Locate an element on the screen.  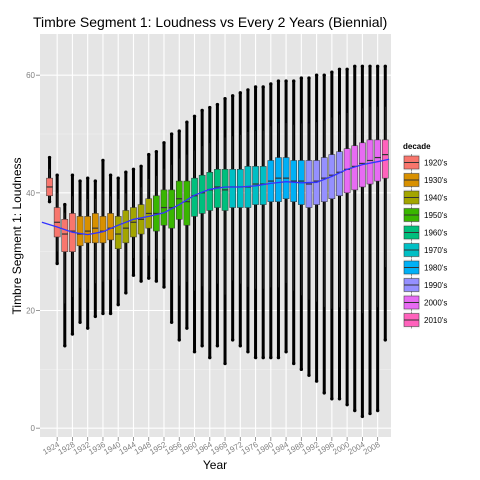
legend-item: 1940's is located at coordinates (424, 197).